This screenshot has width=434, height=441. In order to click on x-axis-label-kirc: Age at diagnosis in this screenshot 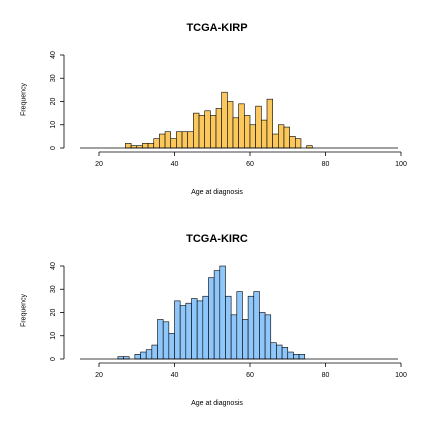, I will do `click(217, 403)`.